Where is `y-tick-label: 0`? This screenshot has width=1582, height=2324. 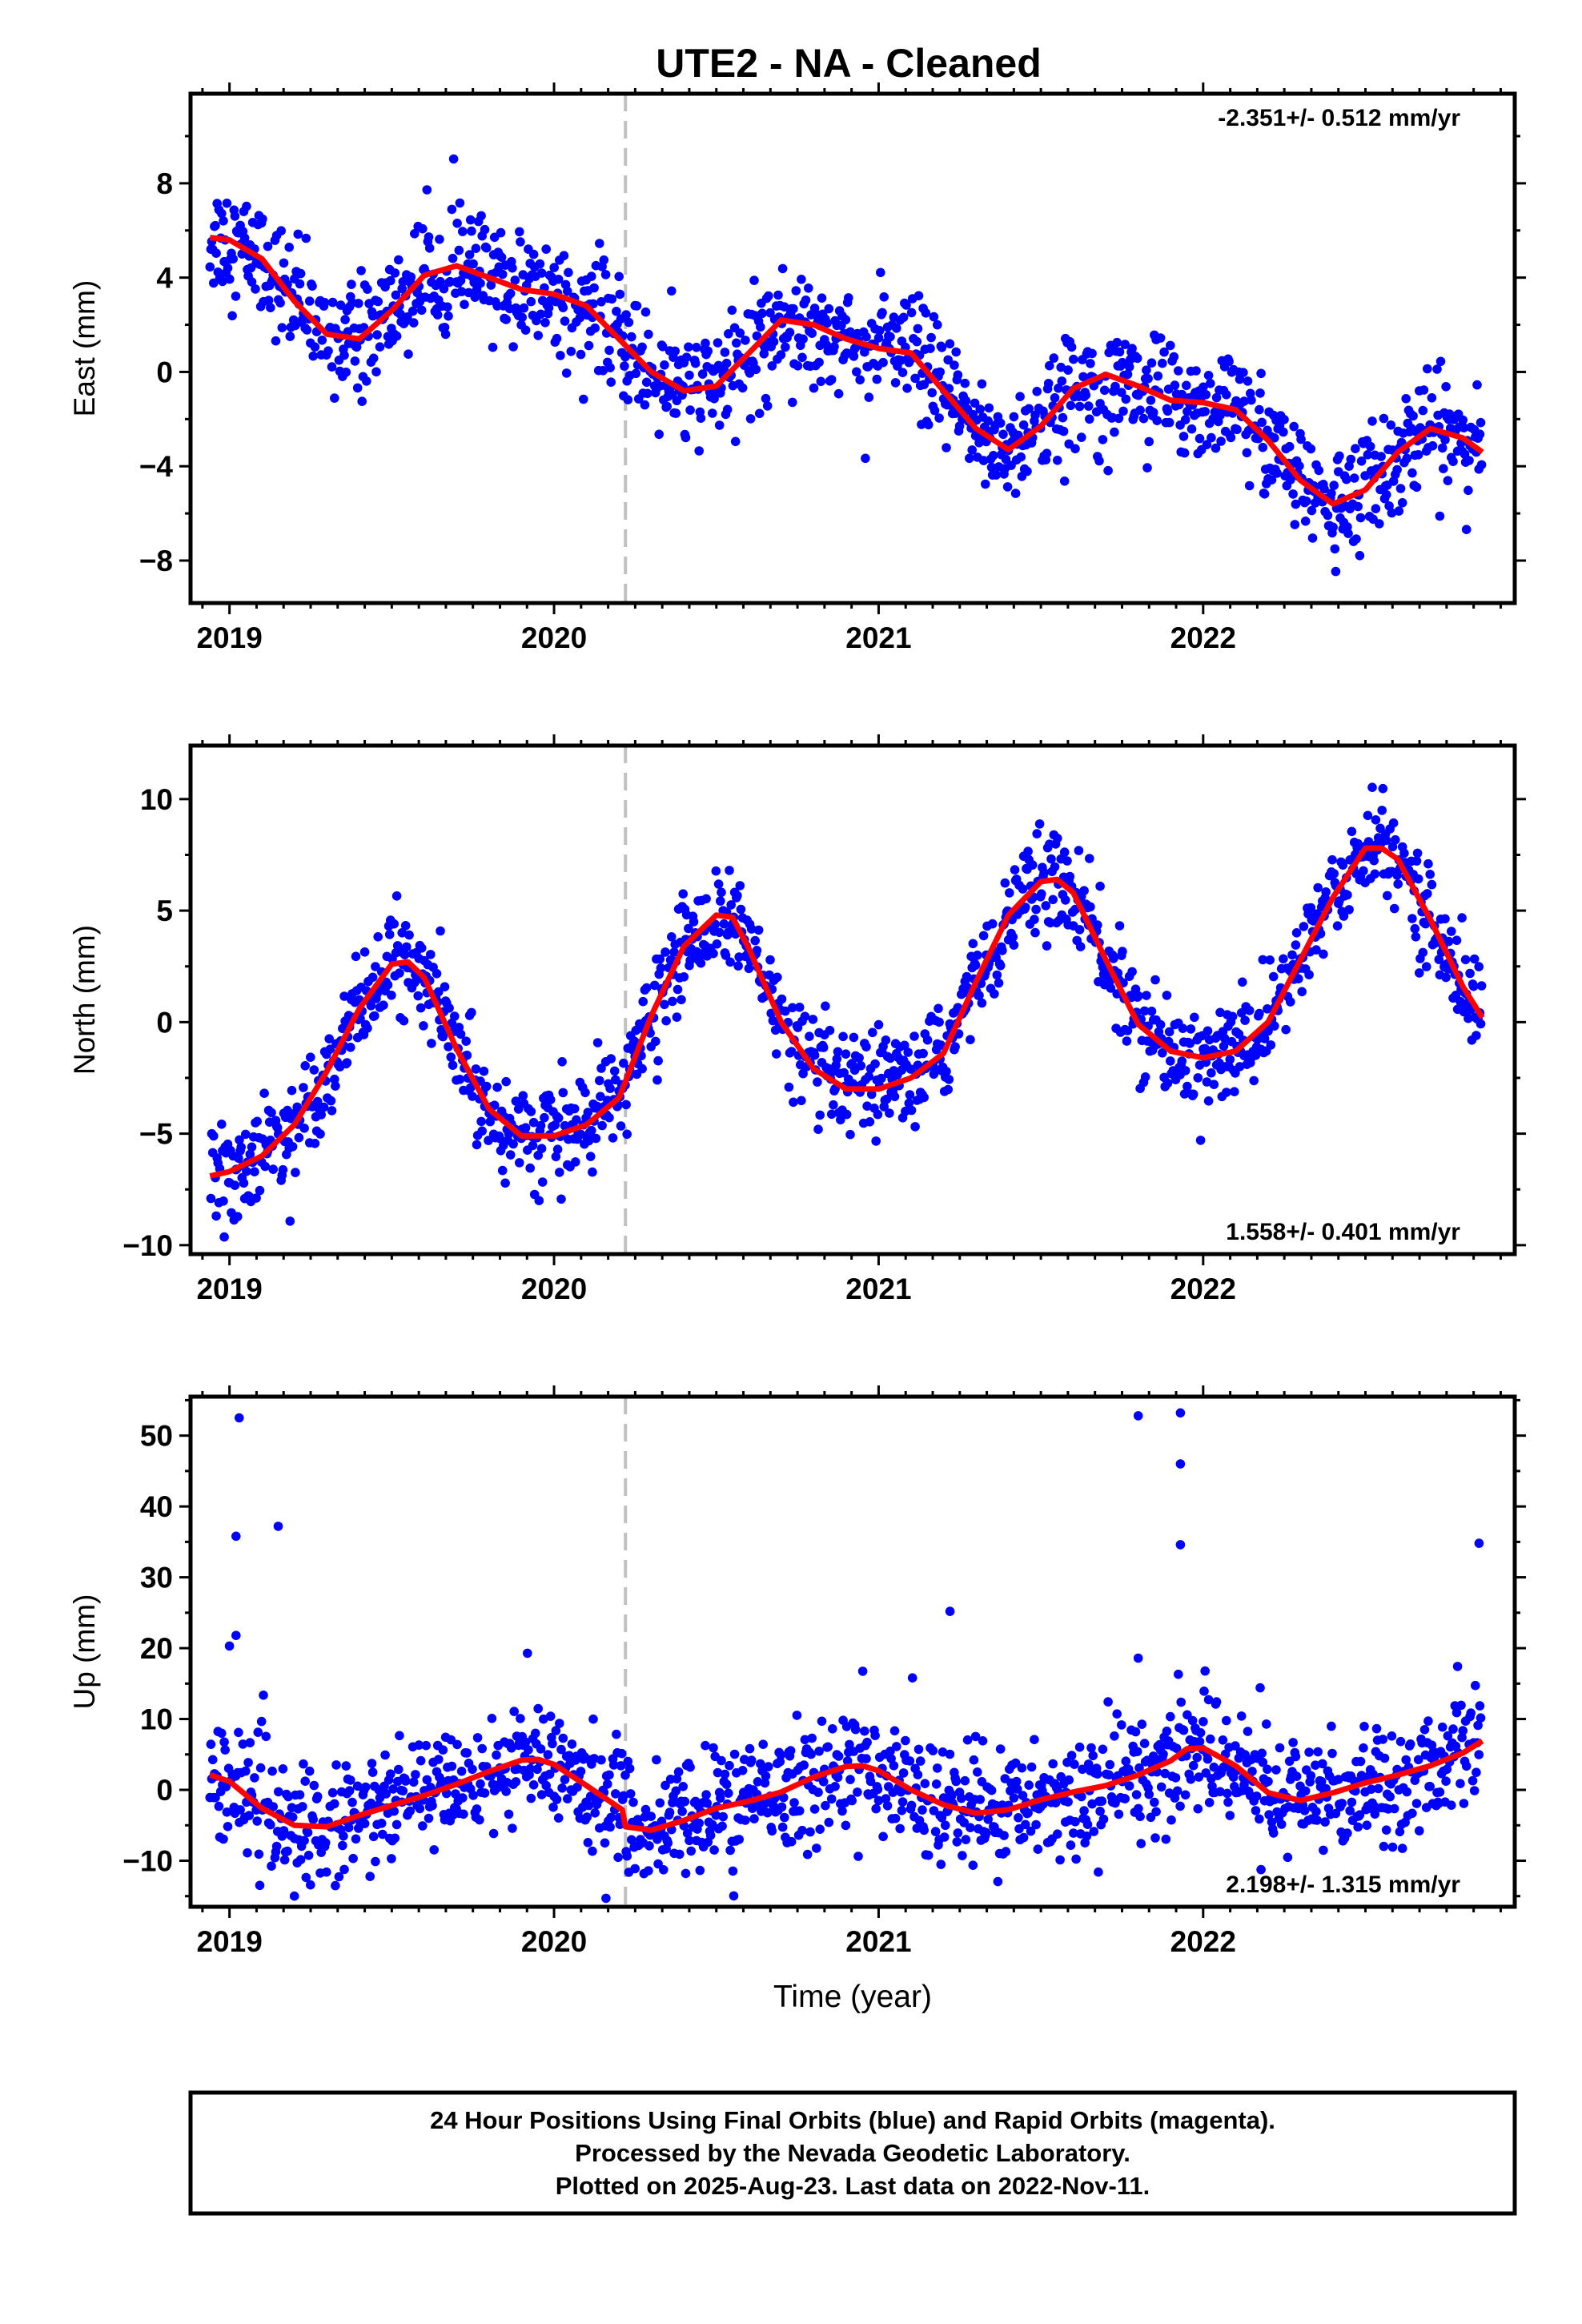 y-tick-label: 0 is located at coordinates (164, 372).